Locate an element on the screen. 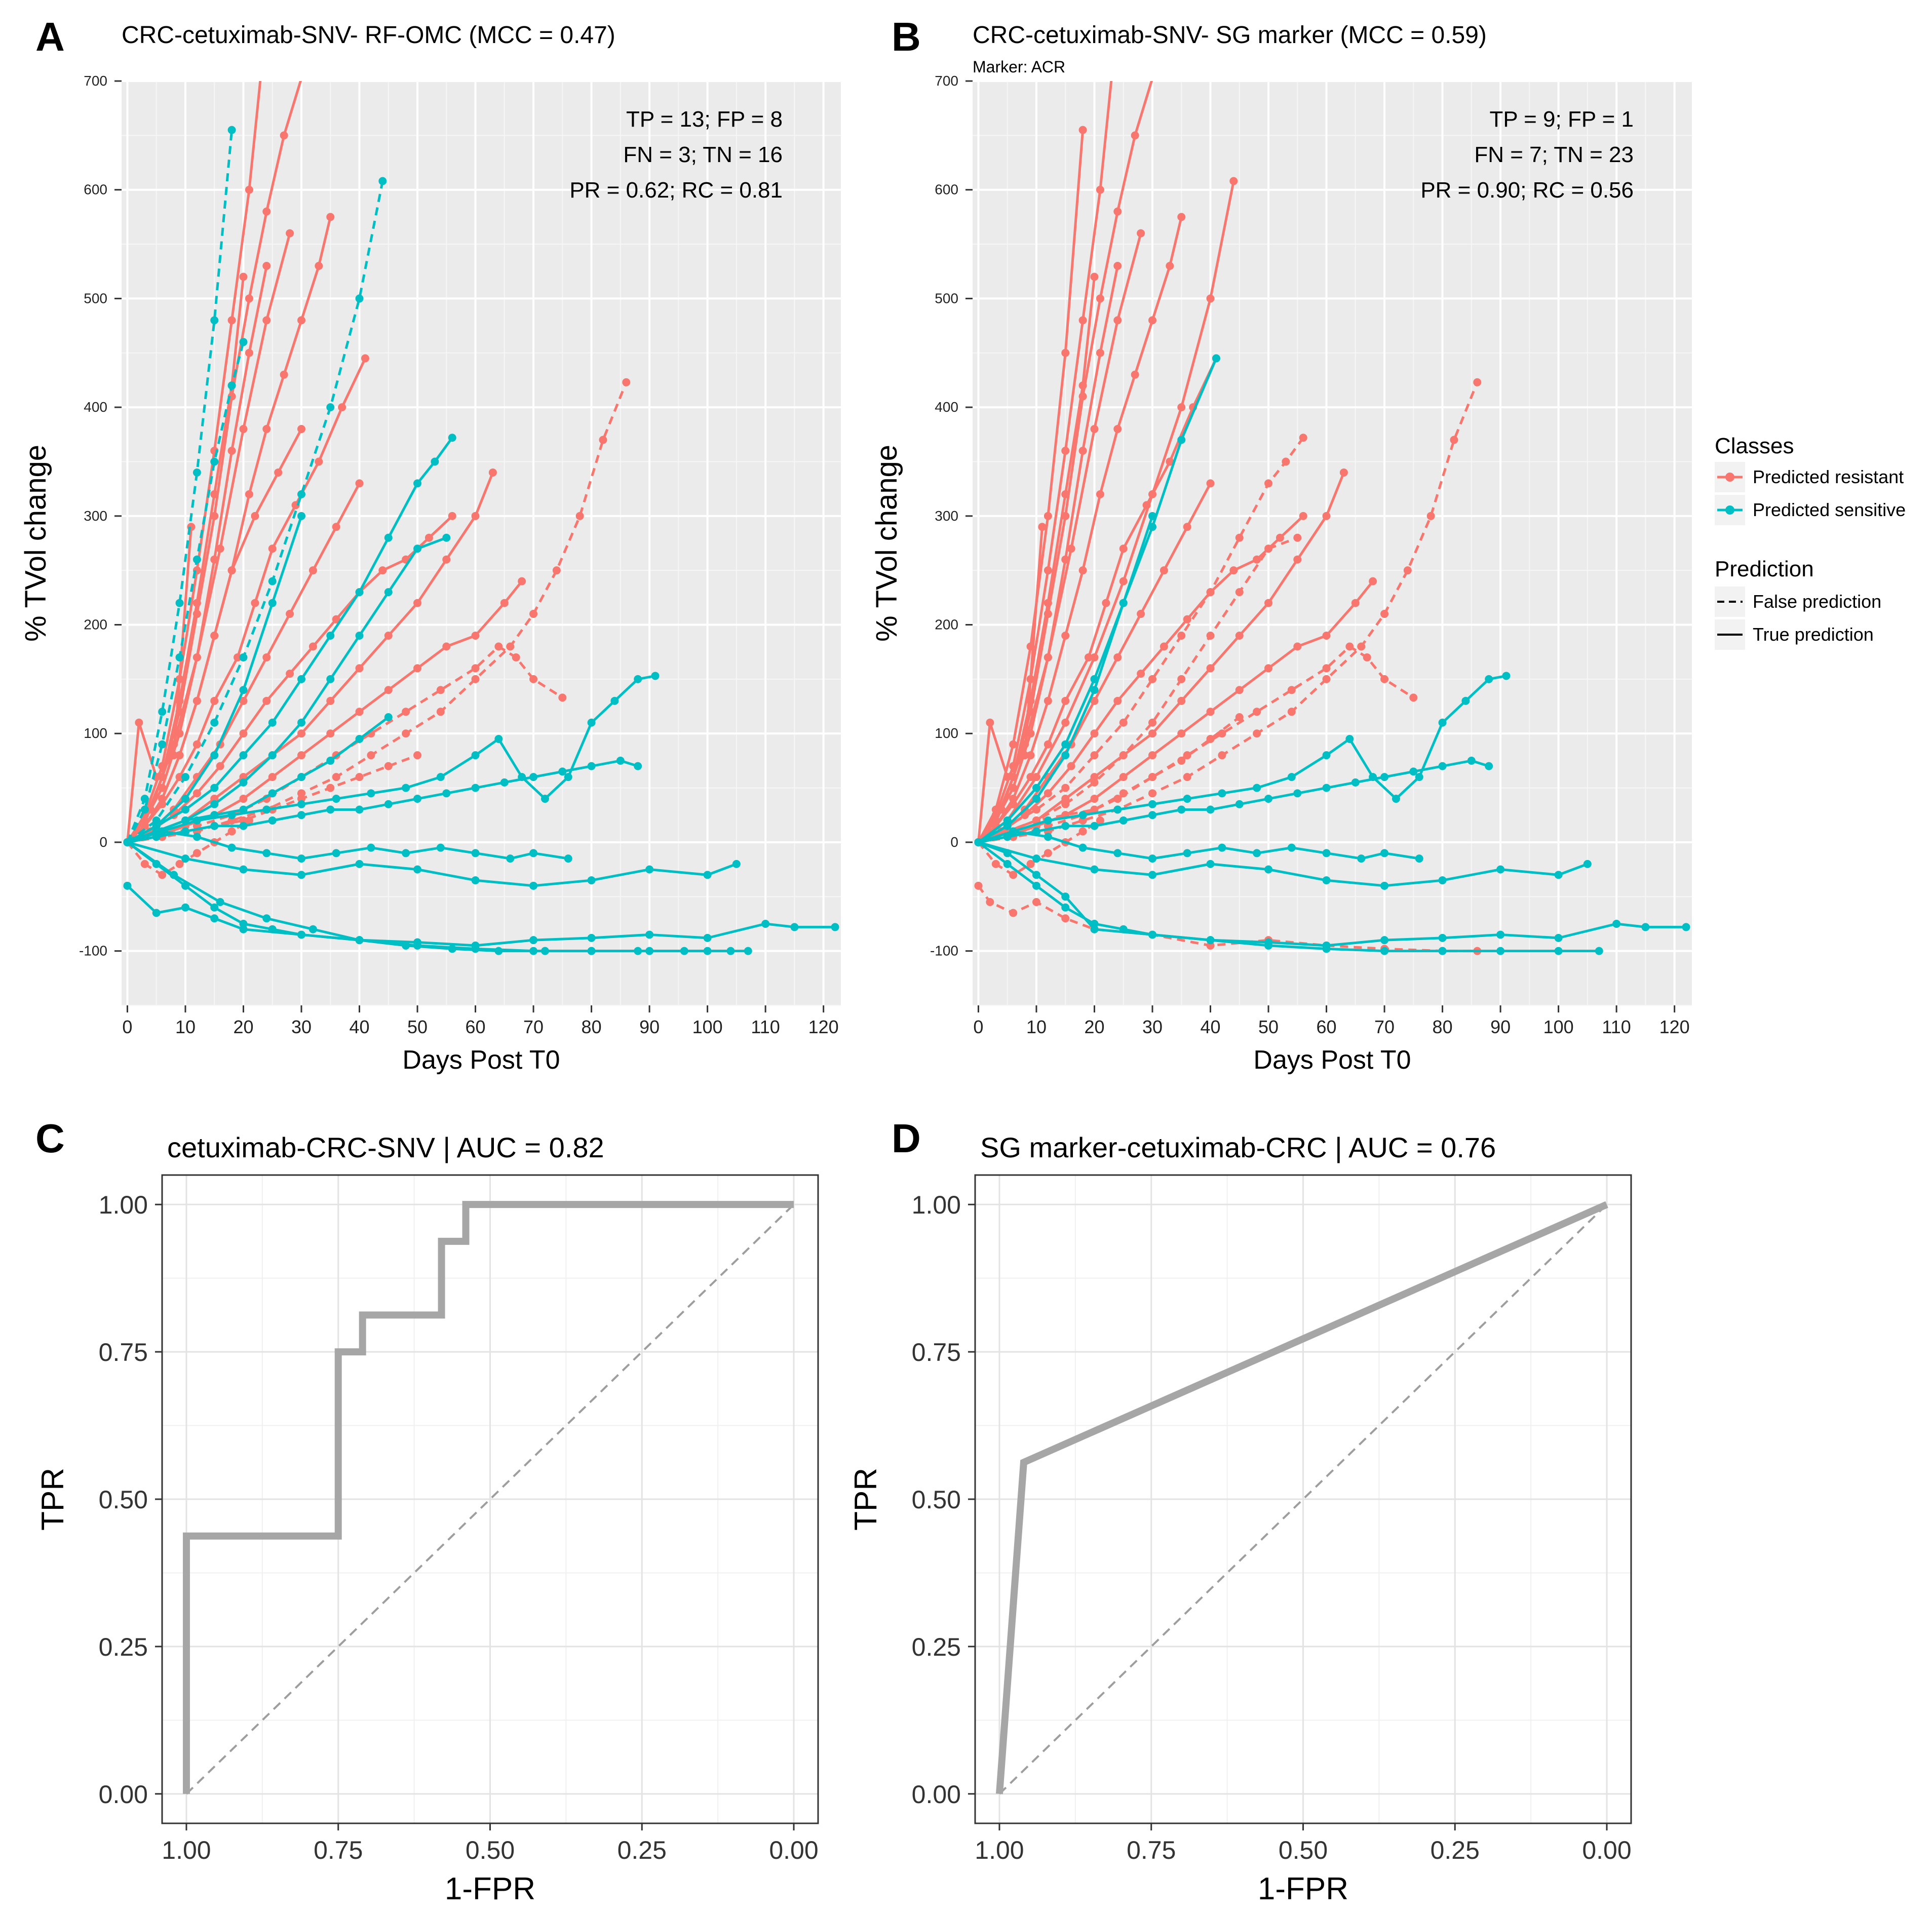 The height and width of the screenshot is (1914, 1932). x-tick-label: 30 is located at coordinates (1152, 1027).